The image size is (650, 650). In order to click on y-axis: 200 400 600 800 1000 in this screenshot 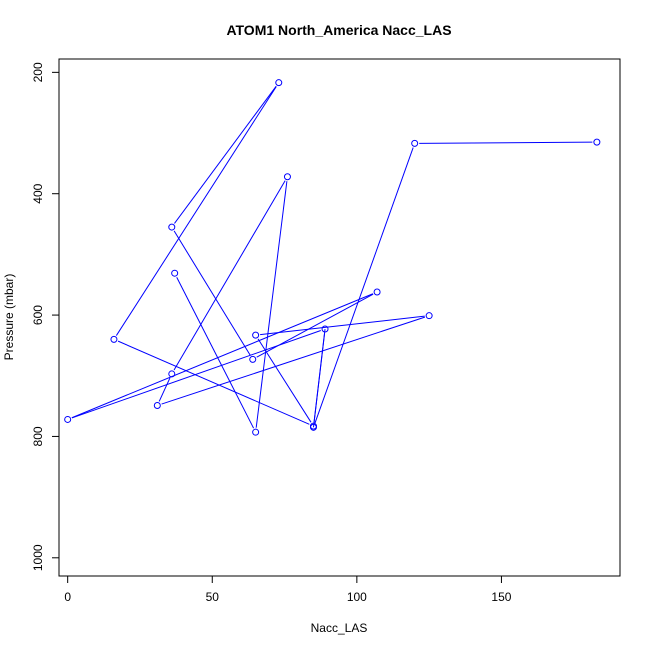, I will do `click(45, 316)`.